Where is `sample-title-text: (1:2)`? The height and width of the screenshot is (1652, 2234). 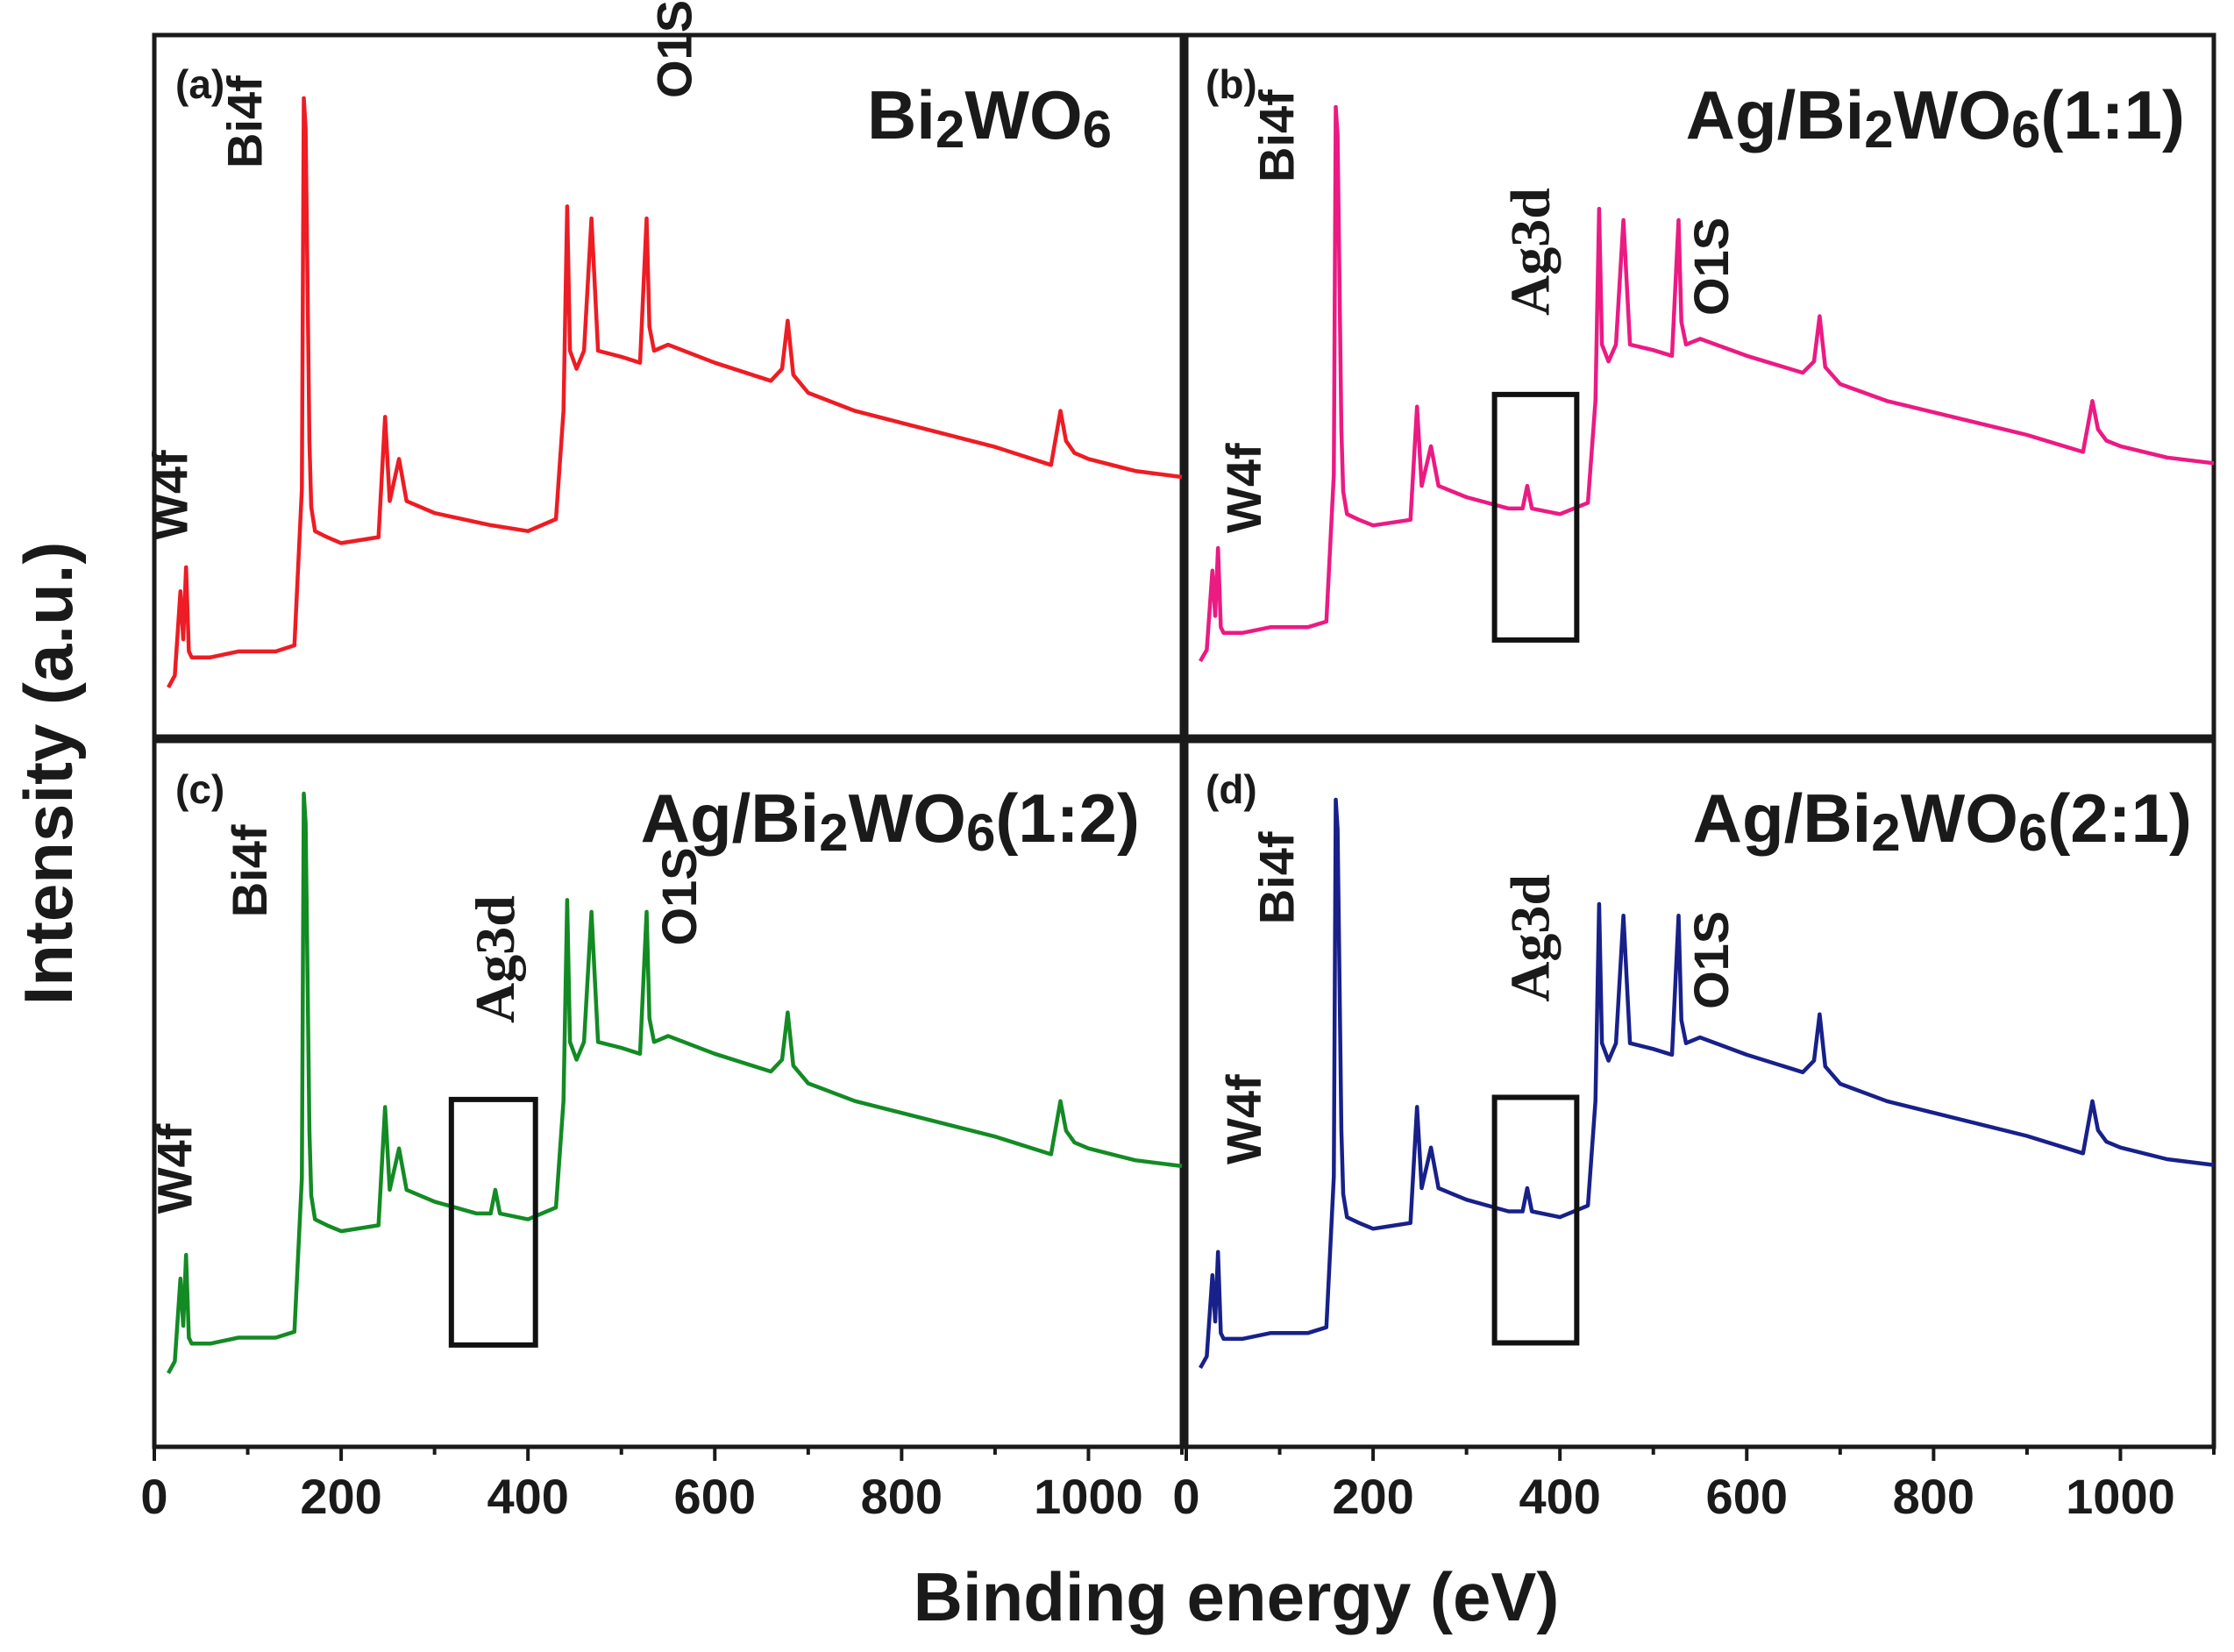 sample-title-text: (1:2) is located at coordinates (1067, 818).